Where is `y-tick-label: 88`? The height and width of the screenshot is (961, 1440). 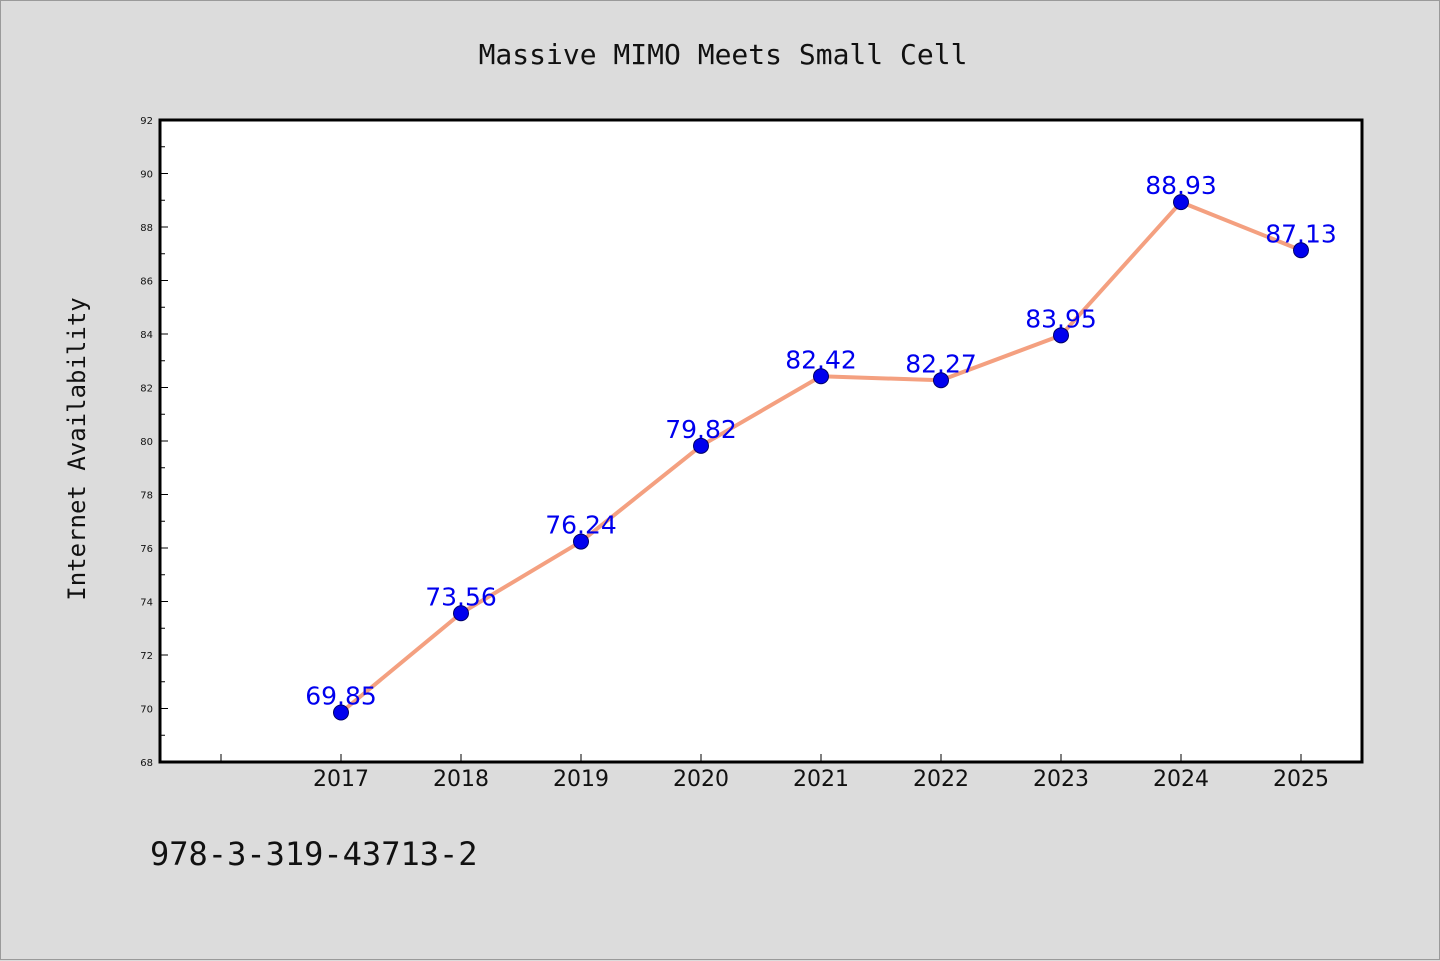 y-tick-label: 88 is located at coordinates (146, 228).